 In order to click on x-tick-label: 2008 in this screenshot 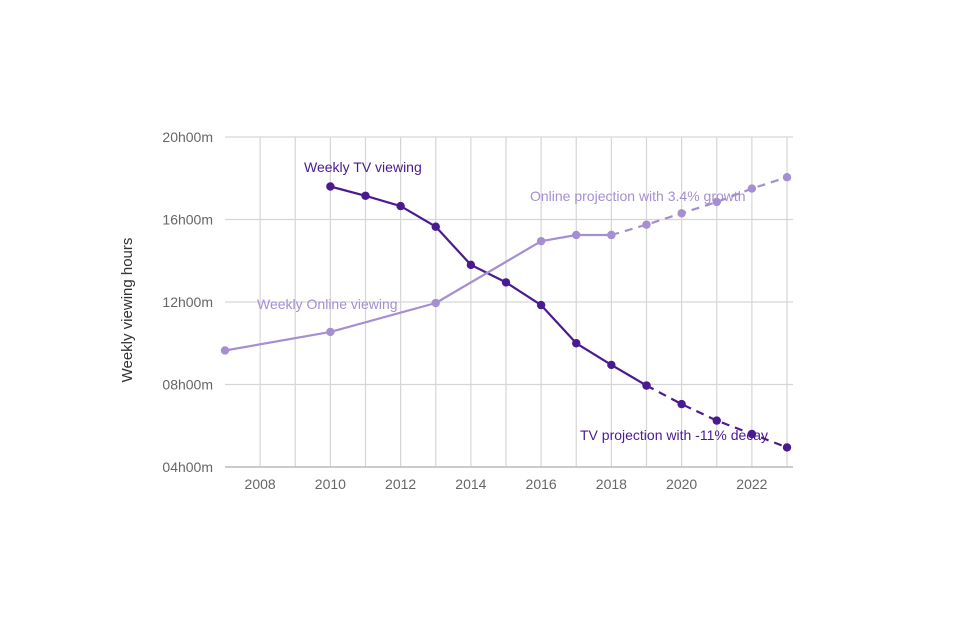, I will do `click(260, 484)`.